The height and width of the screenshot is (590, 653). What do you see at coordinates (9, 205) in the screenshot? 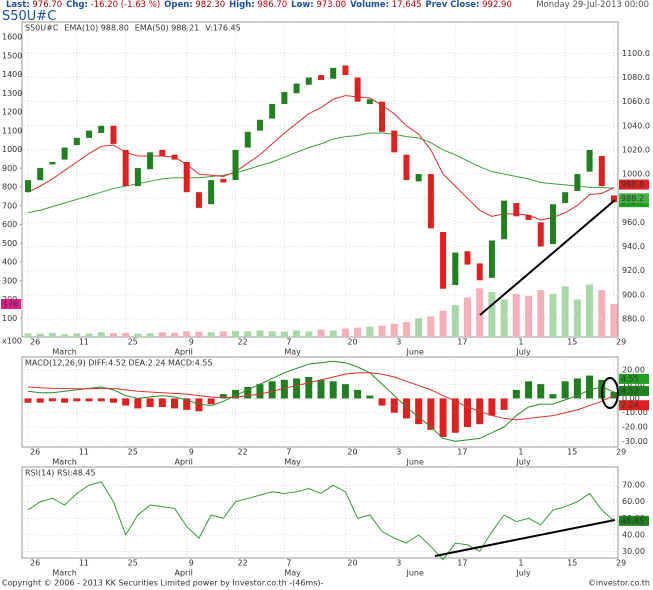
I see `y2-tick-label: 700` at bounding box center [9, 205].